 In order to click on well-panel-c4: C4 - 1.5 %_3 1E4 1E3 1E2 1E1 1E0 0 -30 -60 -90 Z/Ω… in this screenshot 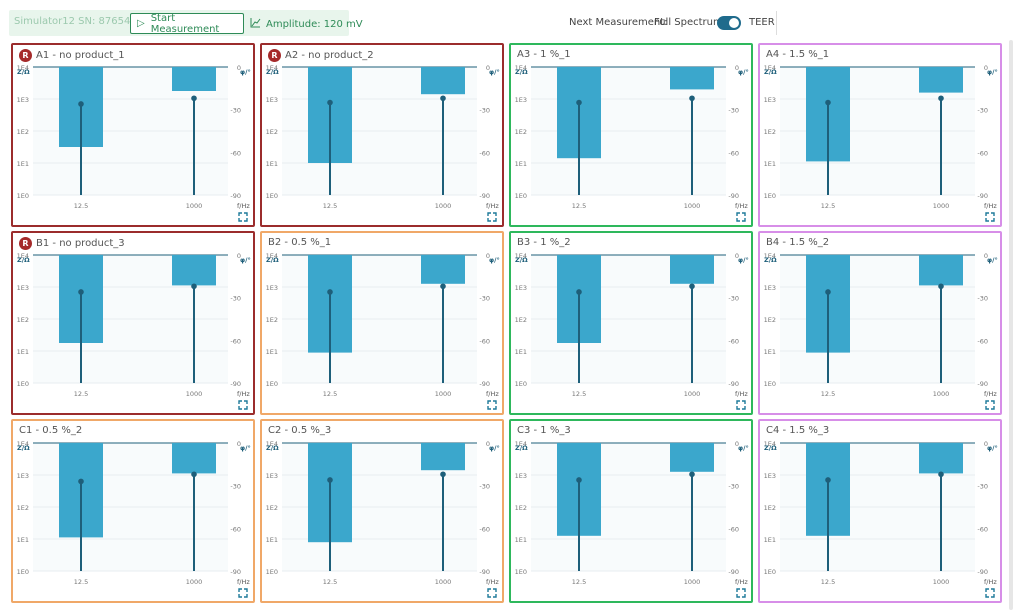, I will do `click(880, 511)`.